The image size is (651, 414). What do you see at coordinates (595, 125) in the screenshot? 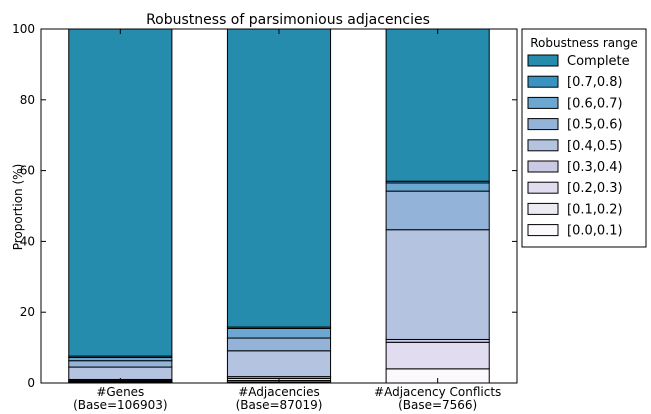
I see `legend-label: [0.5,0.6)` at bounding box center [595, 125].